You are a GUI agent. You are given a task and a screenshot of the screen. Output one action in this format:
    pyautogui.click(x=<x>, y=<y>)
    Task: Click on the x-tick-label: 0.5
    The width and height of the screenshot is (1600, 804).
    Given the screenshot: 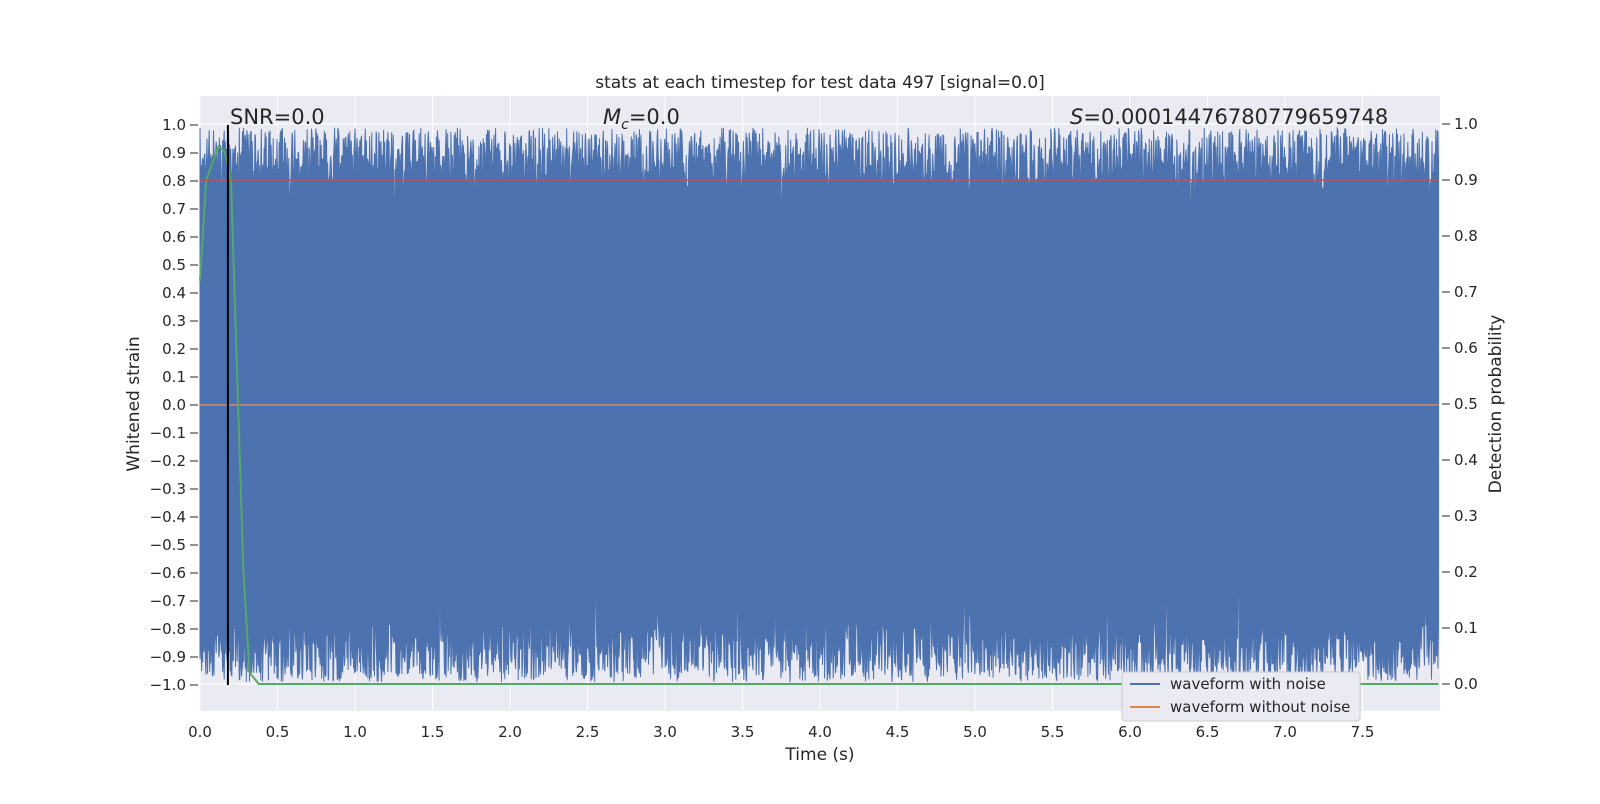 What is the action you would take?
    pyautogui.click(x=278, y=732)
    